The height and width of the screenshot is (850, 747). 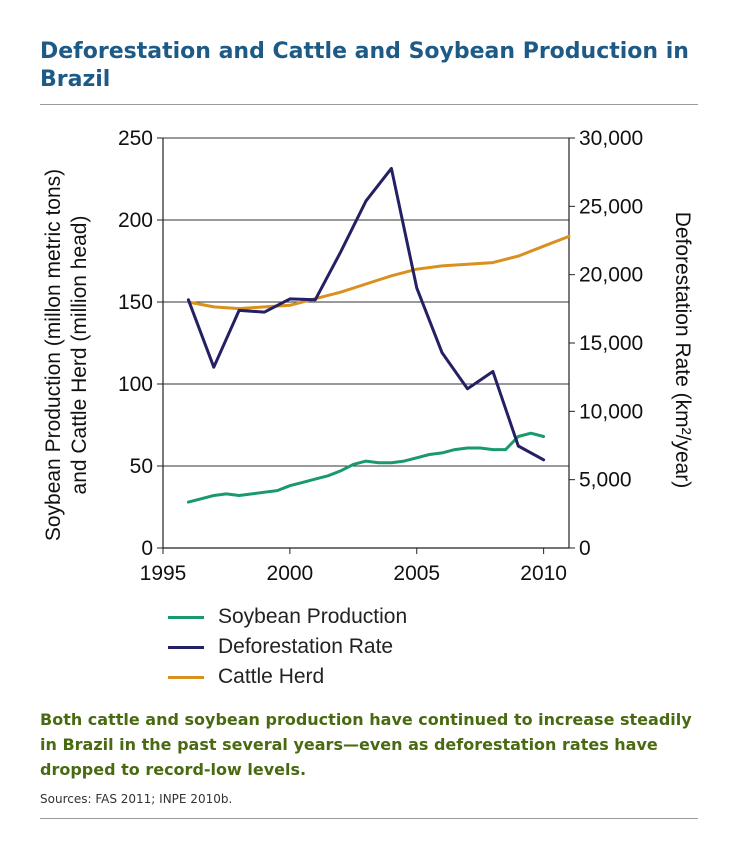 I want to click on x-tick-label-3: 2010, so click(x=543, y=573).